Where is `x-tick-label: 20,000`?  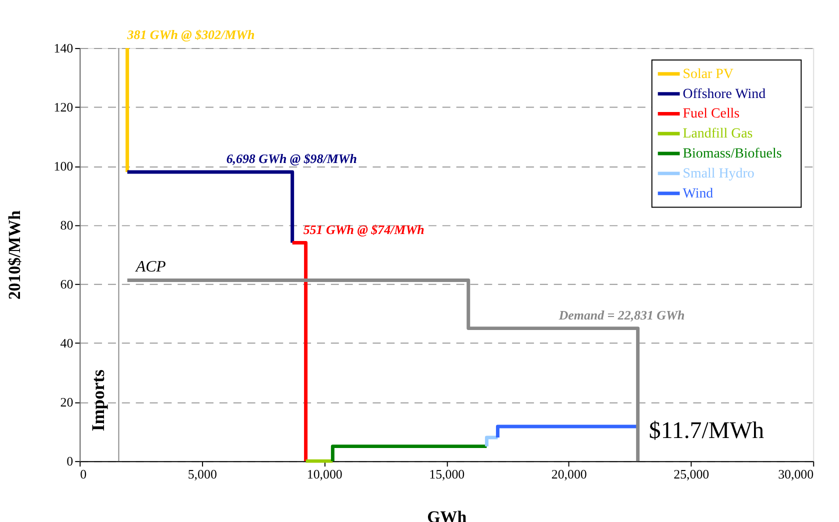 x-tick-label: 20,000 is located at coordinates (569, 474).